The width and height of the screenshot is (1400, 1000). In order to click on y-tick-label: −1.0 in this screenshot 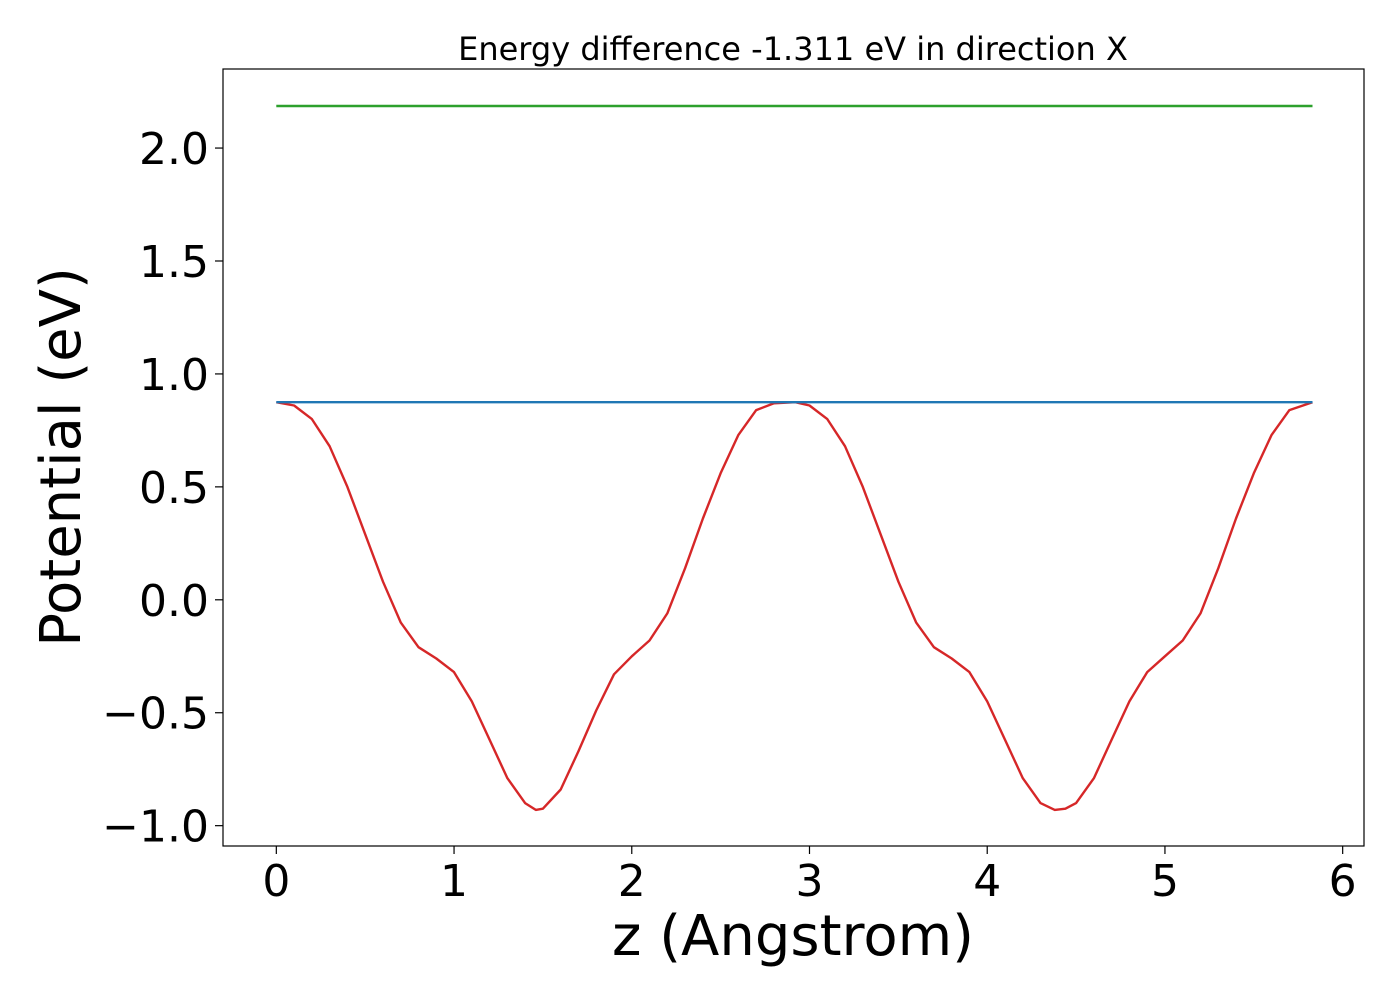, I will do `click(155, 827)`.